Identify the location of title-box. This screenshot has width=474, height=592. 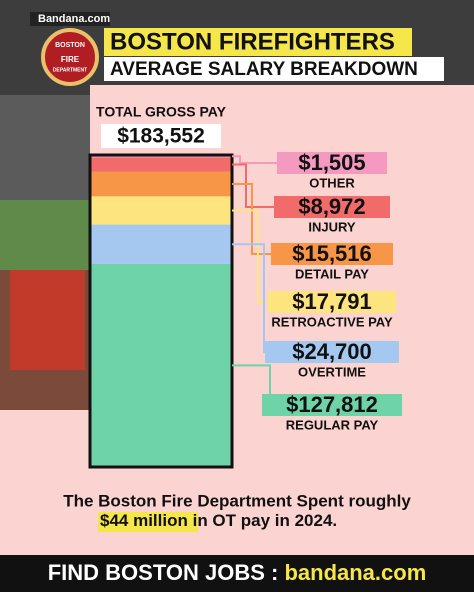
(258, 42).